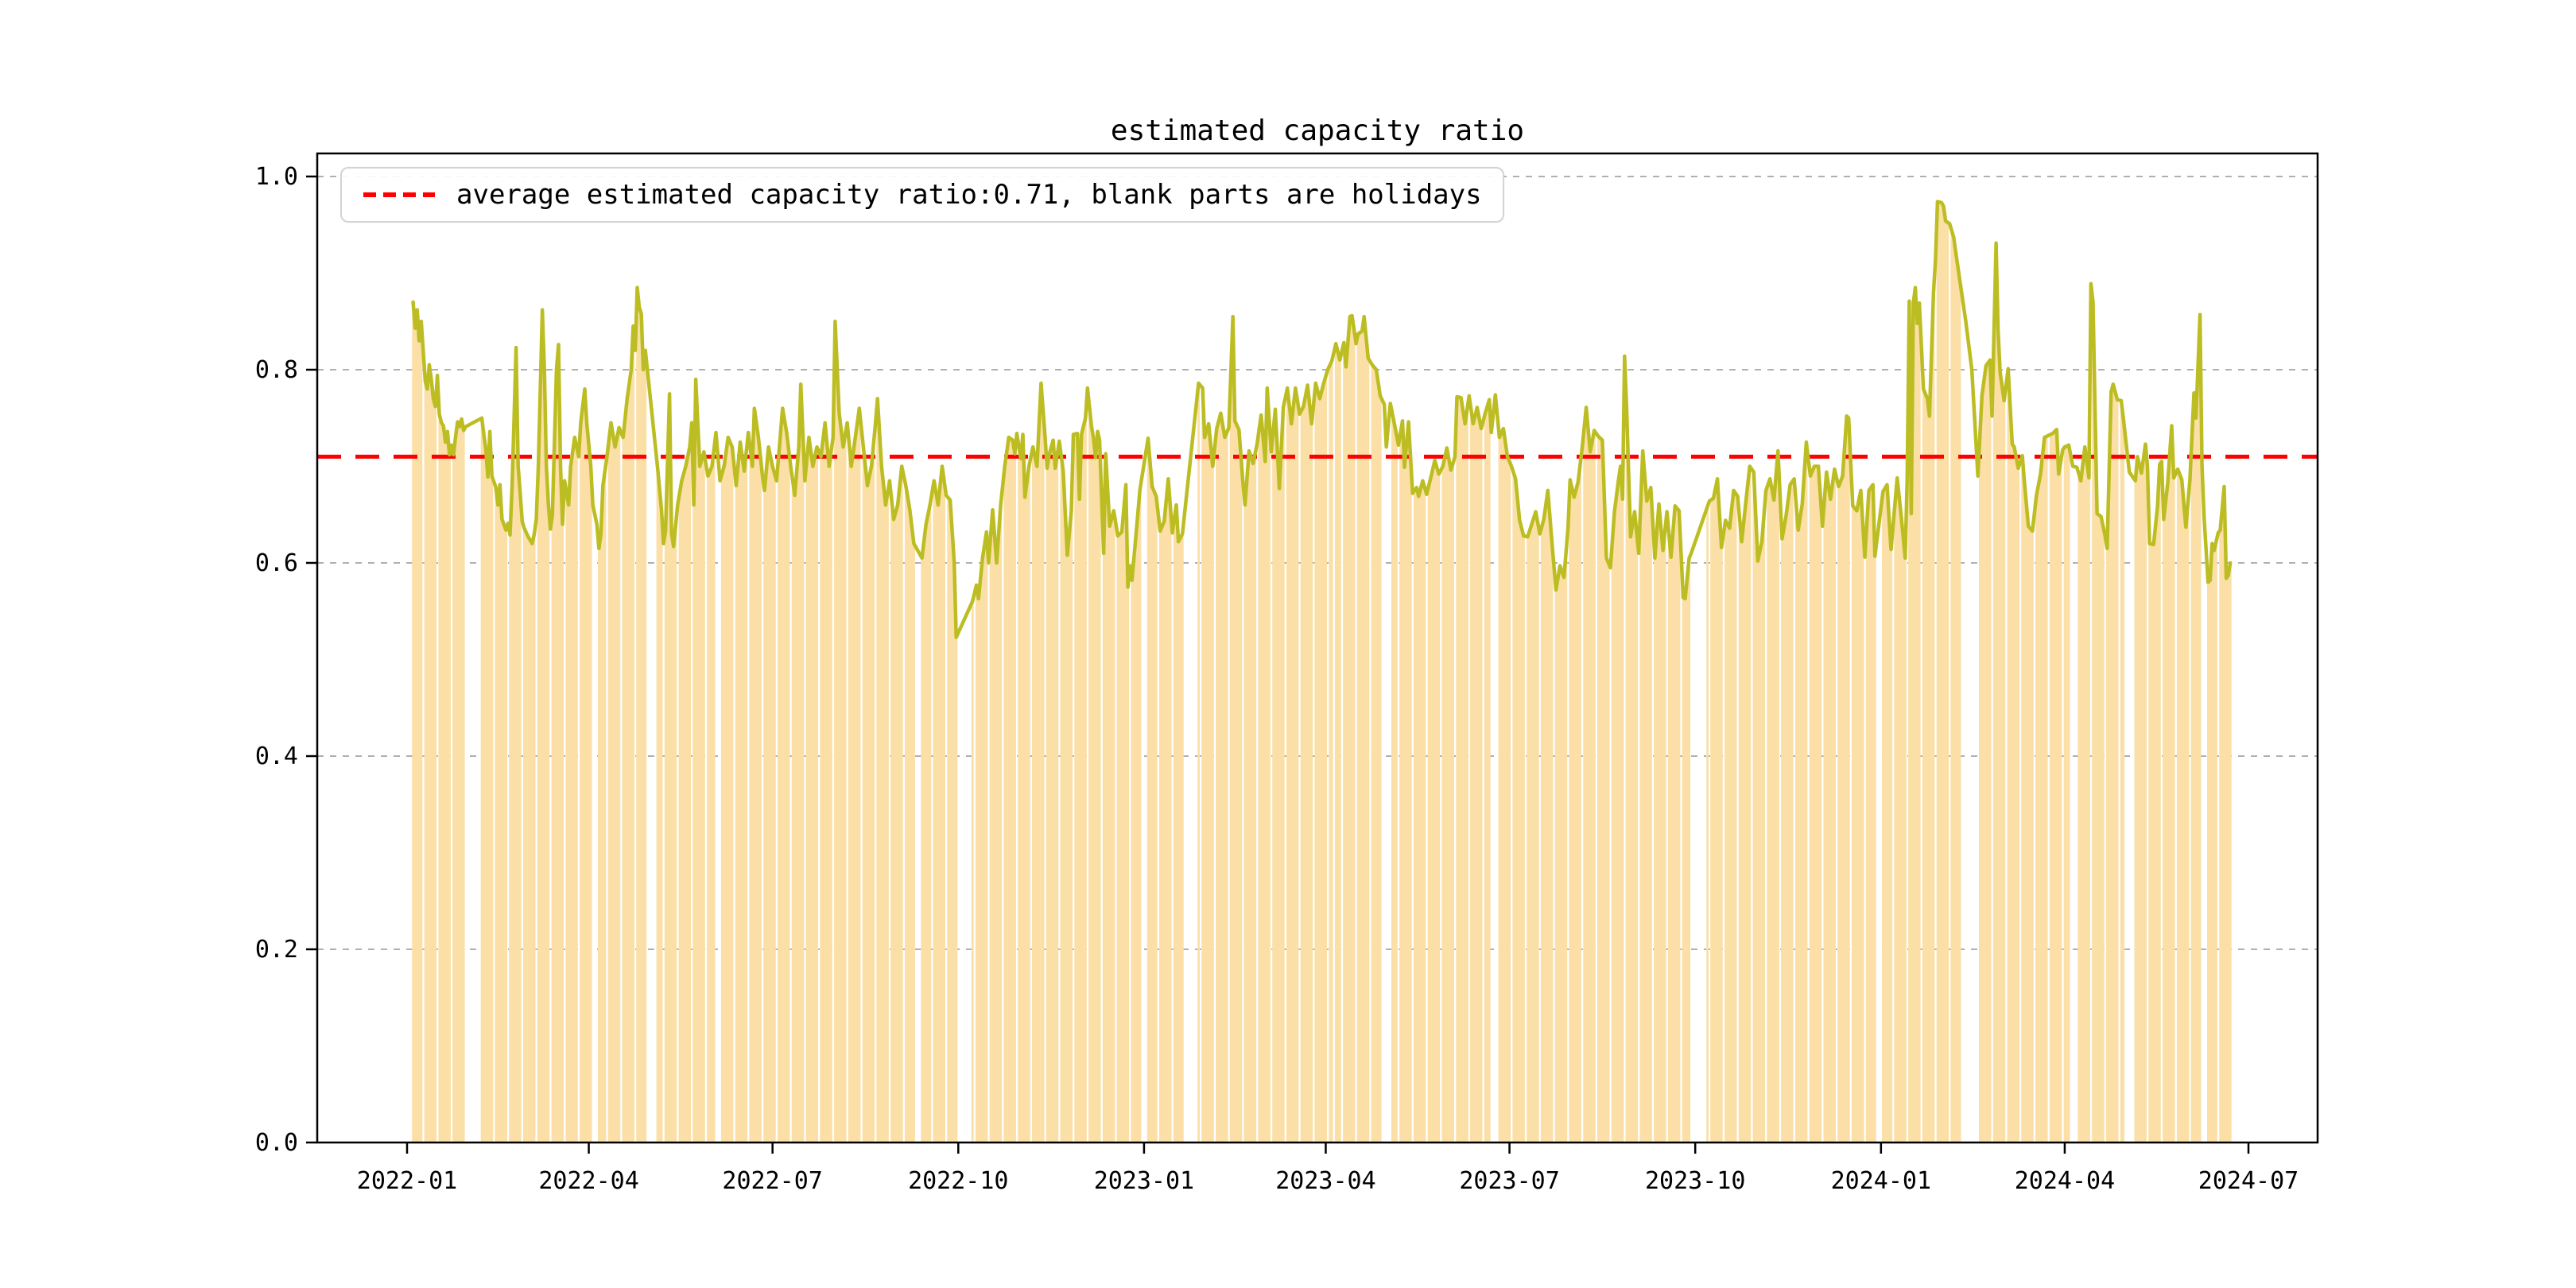  What do you see at coordinates (276, 563) in the screenshot?
I see `y-tick-label: 0.6` at bounding box center [276, 563].